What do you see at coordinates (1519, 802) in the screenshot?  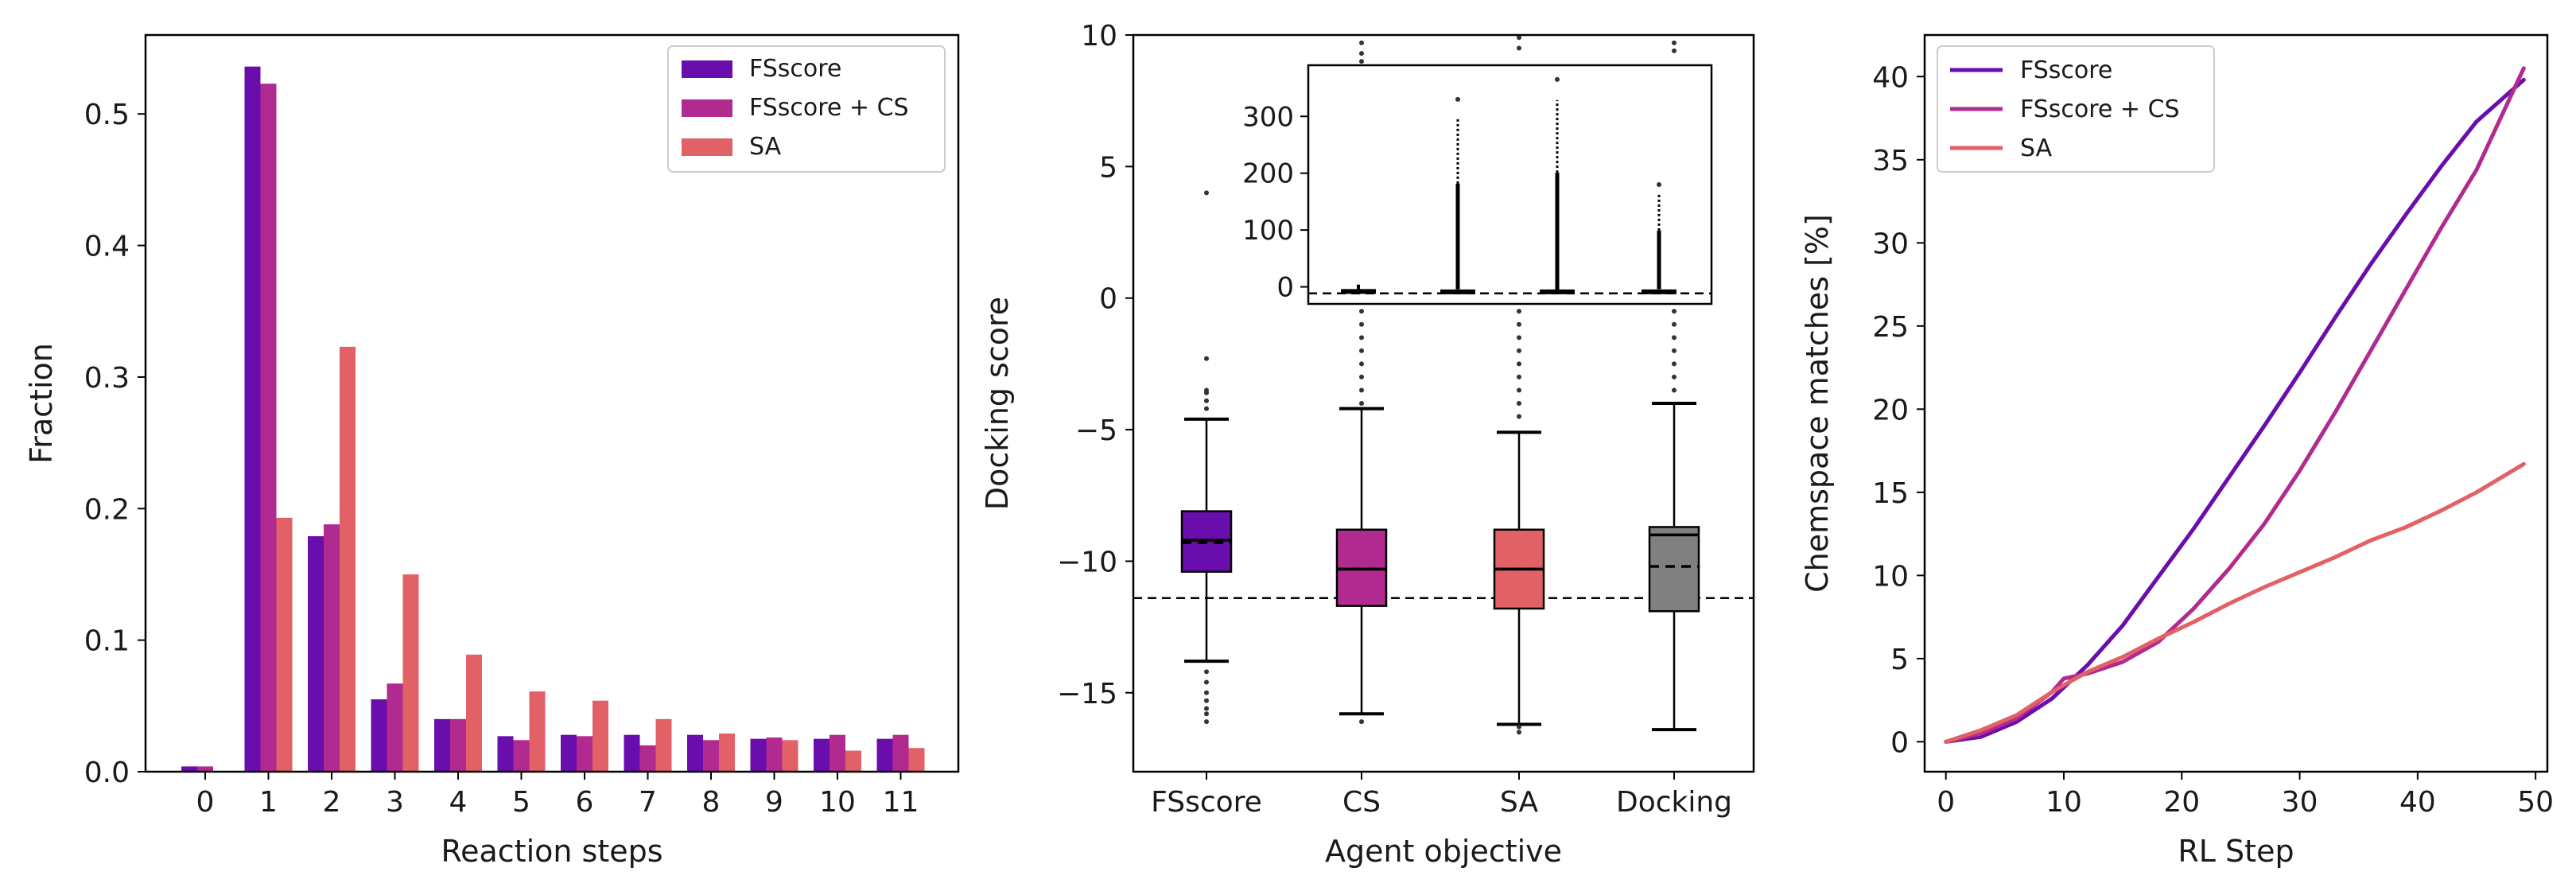 I see `x-tick-label: SA` at bounding box center [1519, 802].